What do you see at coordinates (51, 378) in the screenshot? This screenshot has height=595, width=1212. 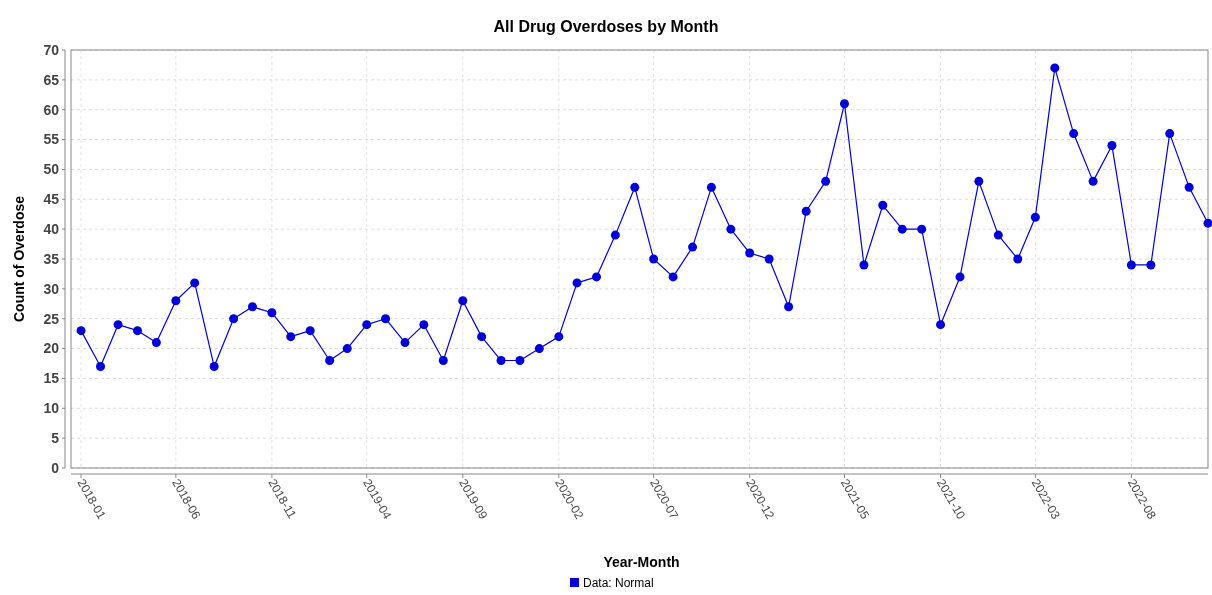 I see `y-tick-label: 15` at bounding box center [51, 378].